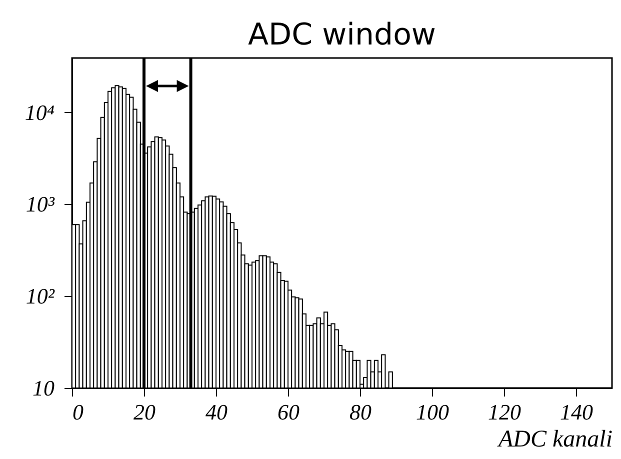 This screenshot has width=621, height=459. Describe the element at coordinates (342, 35) in the screenshot. I see `text: ADC window` at that location.